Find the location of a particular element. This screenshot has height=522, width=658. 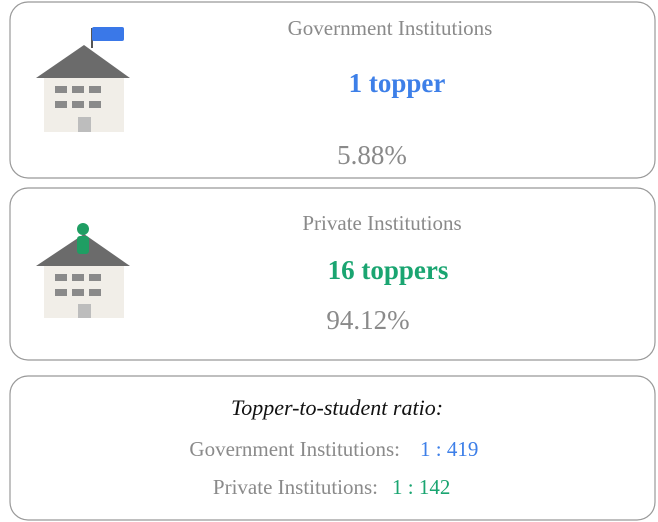

government-icon is located at coordinates (83, 79).